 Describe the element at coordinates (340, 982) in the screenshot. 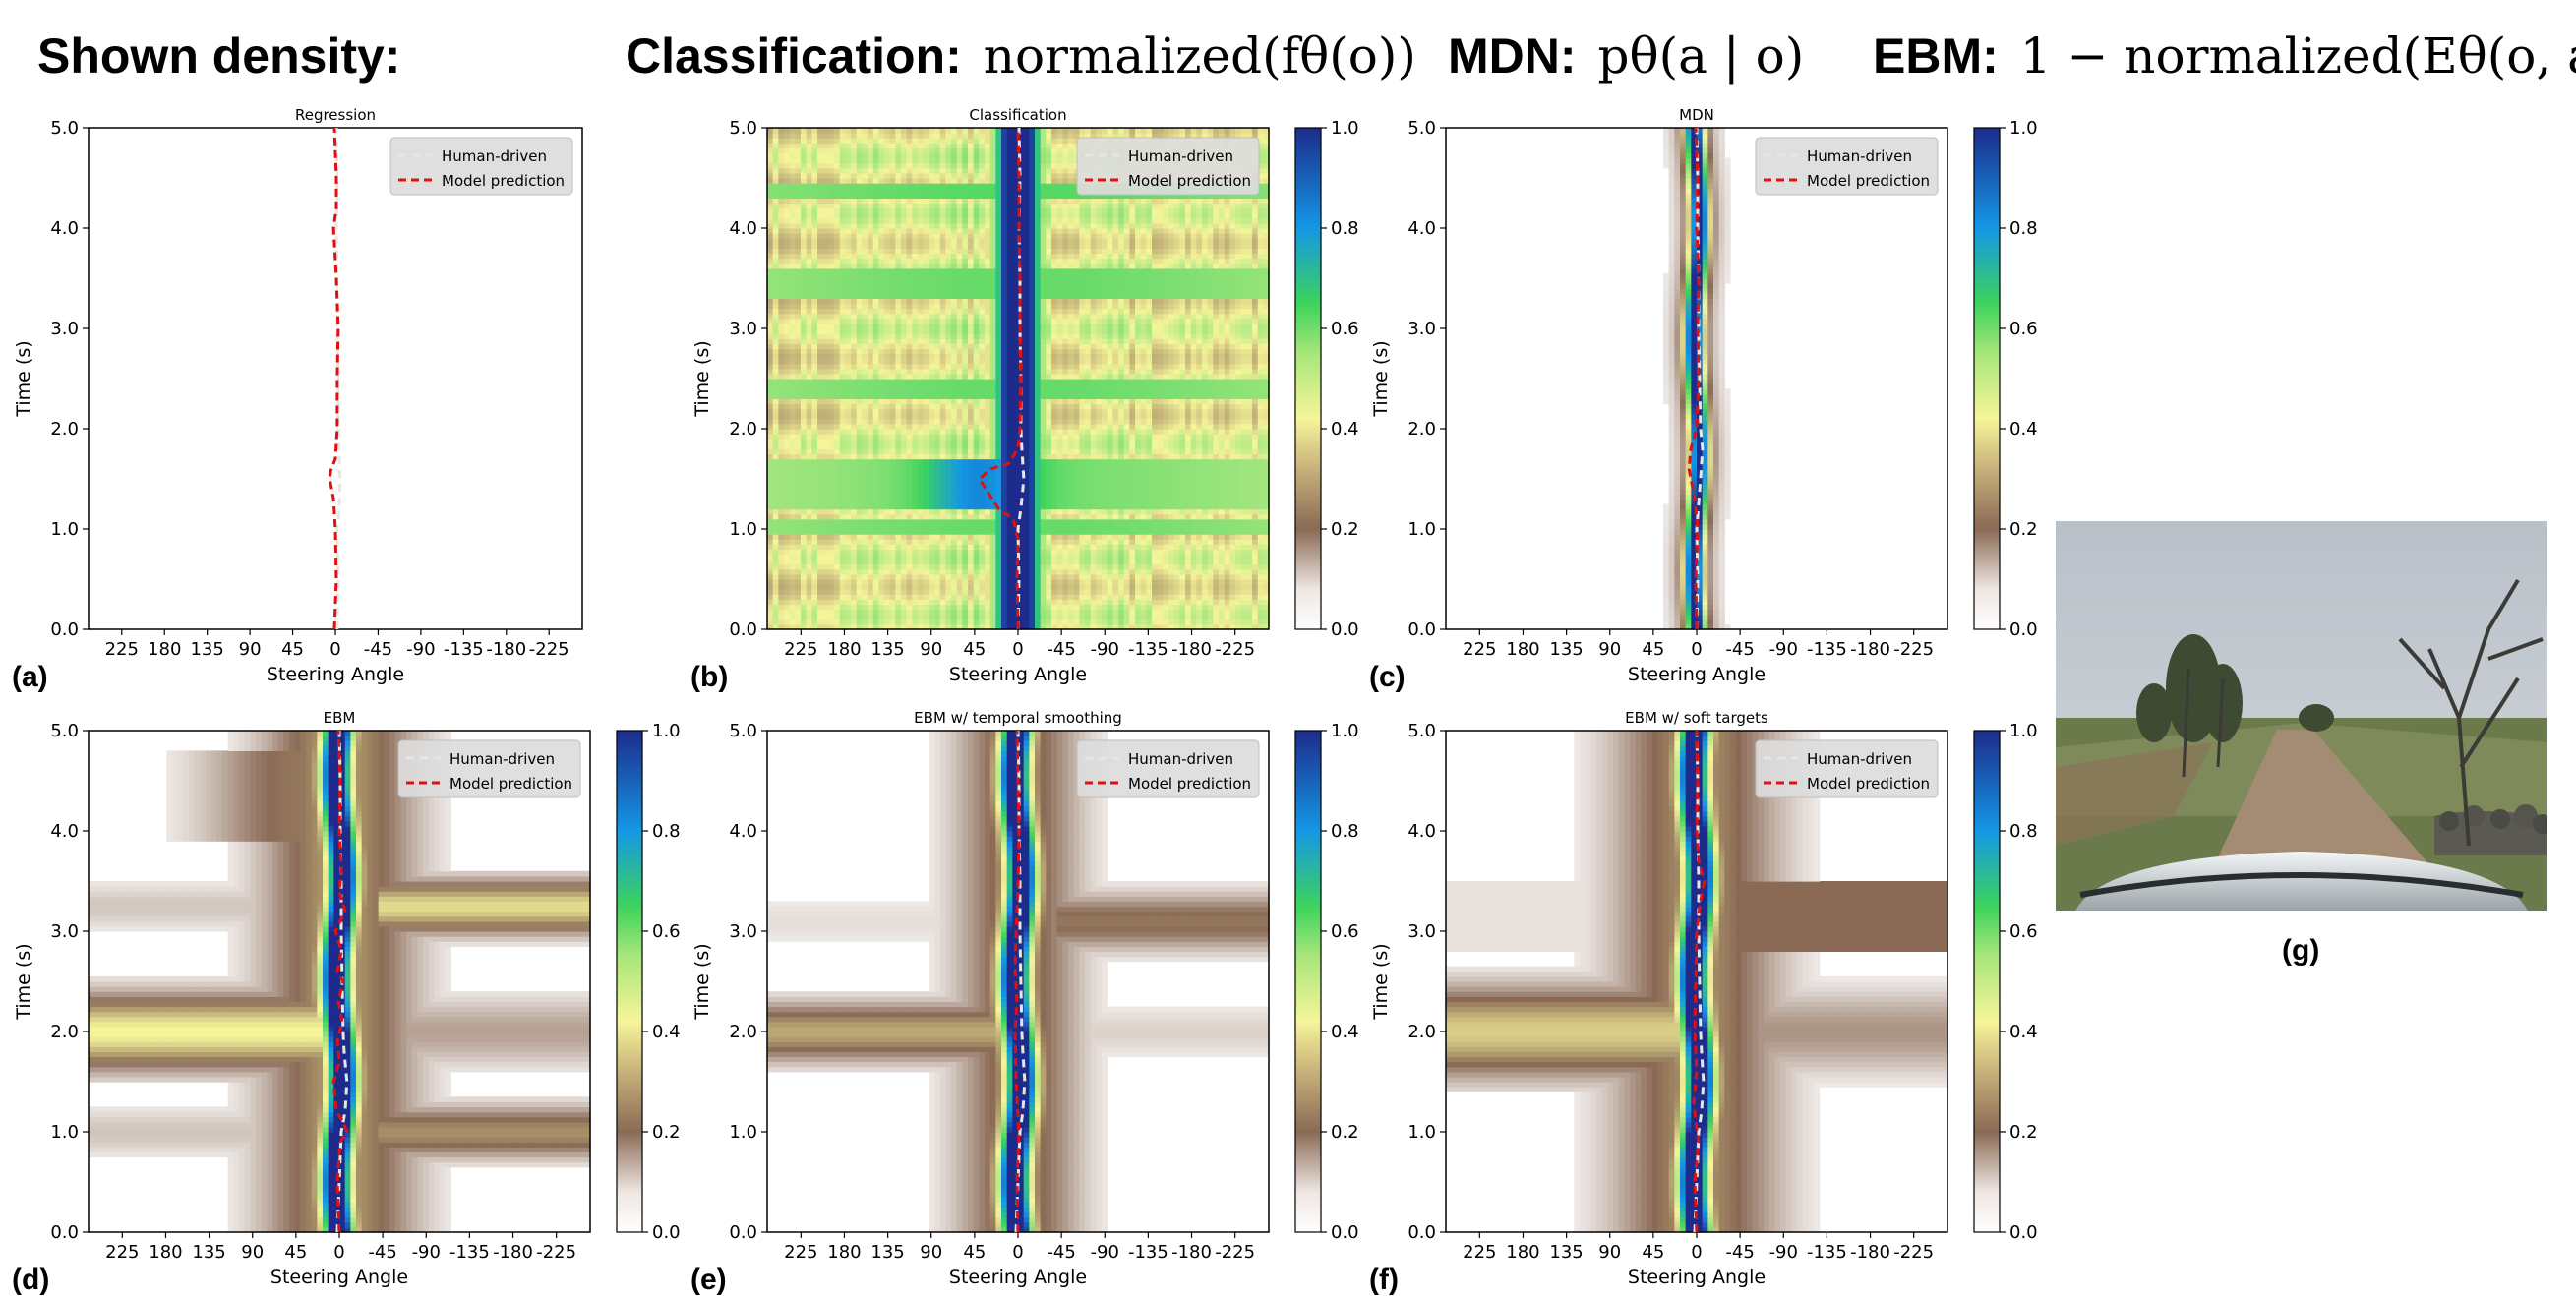

I see `heatmap-ebm` at that location.